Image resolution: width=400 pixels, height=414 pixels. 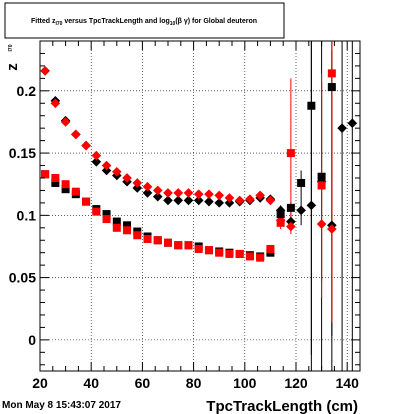 What do you see at coordinates (143, 383) in the screenshot?
I see `x-tick-label: 60` at bounding box center [143, 383].